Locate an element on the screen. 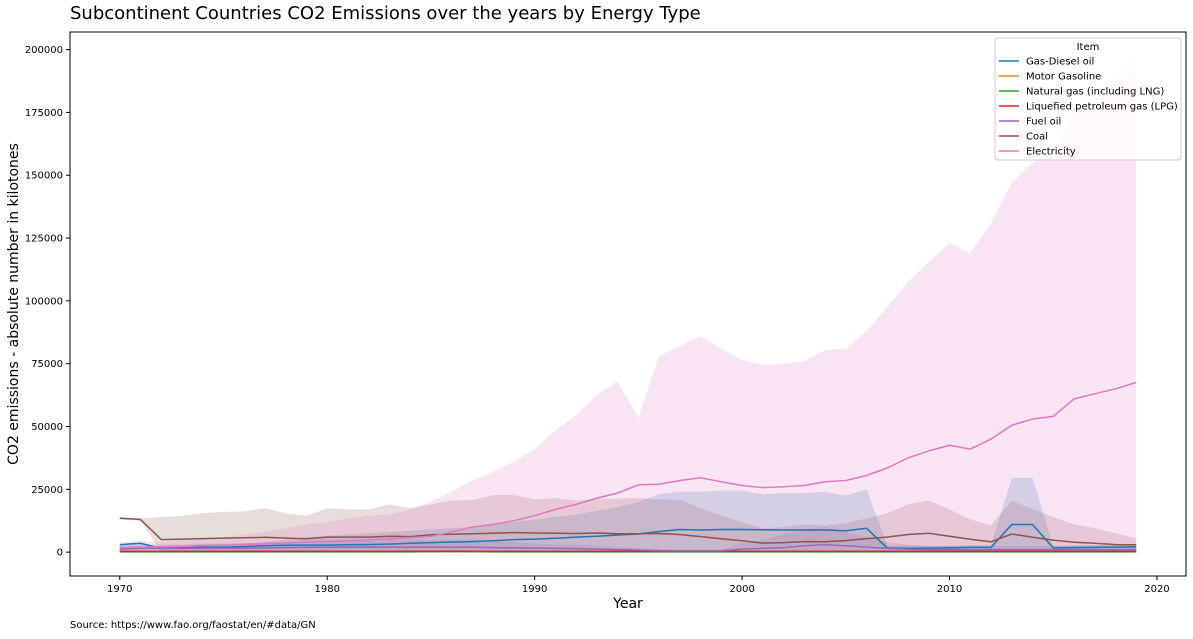 The image size is (1193, 639). band-gas-diesel-oil is located at coordinates (628, 515).